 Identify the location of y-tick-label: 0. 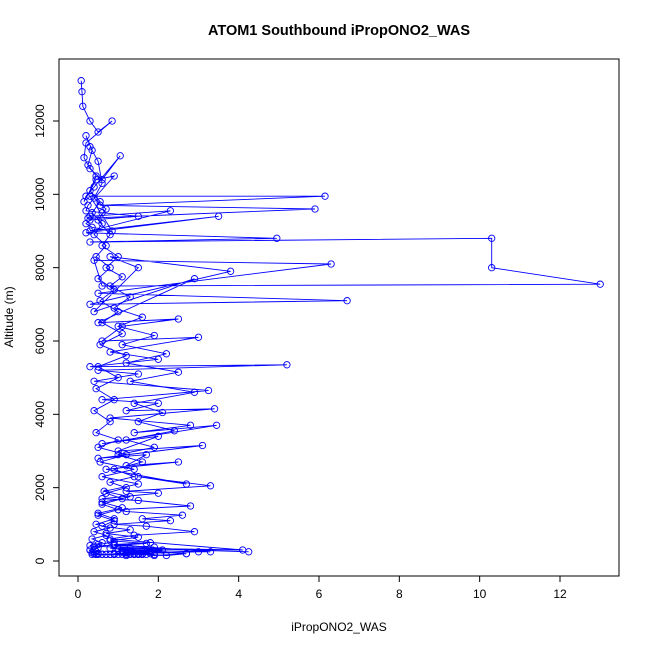
(40, 560).